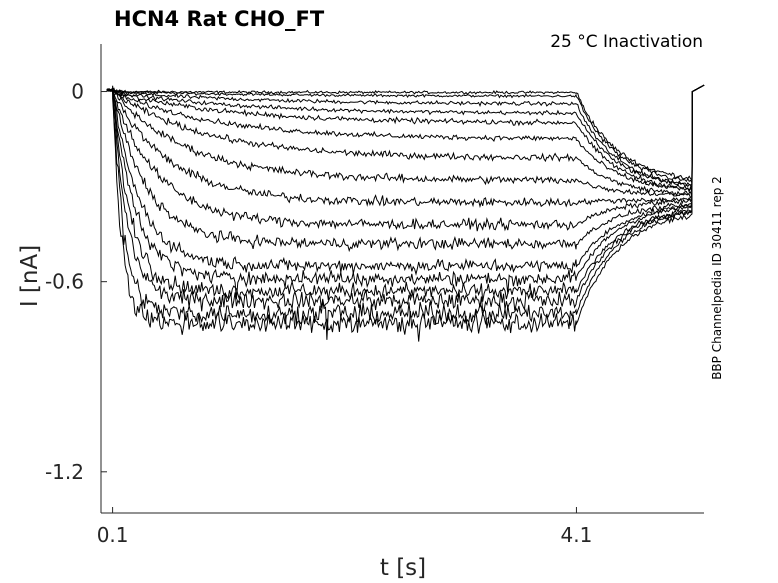 This screenshot has height=583, width=778. I want to click on x-axis-label: t [s], so click(403, 568).